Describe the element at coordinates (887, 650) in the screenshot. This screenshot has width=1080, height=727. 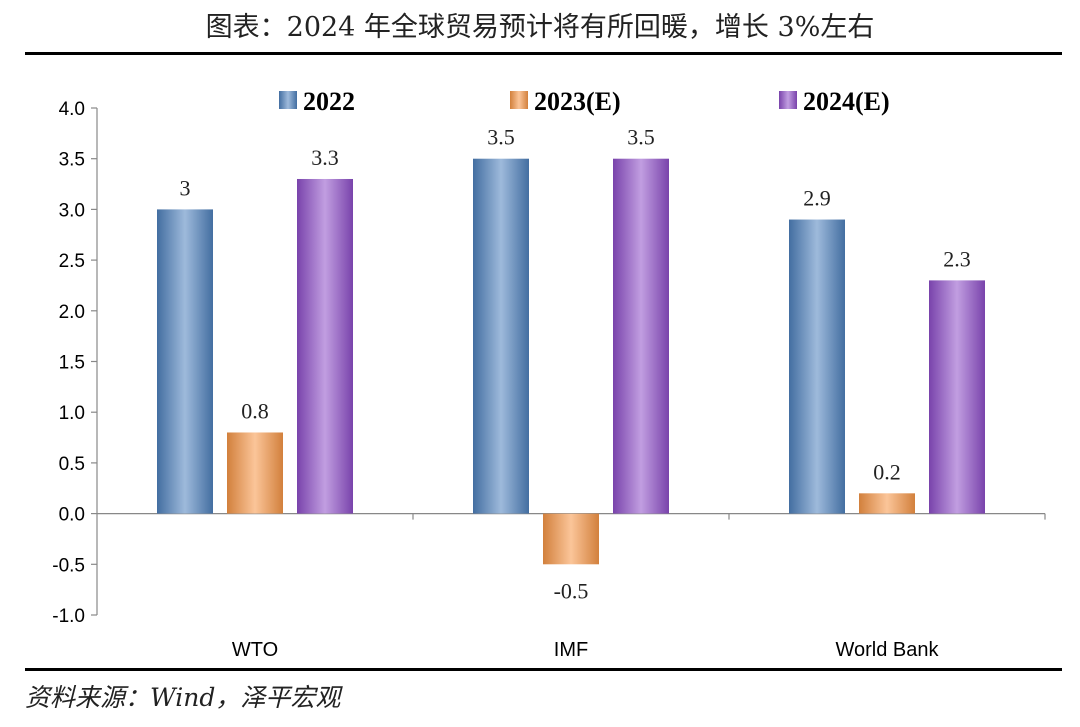
I see `category-label: World Bank` at that location.